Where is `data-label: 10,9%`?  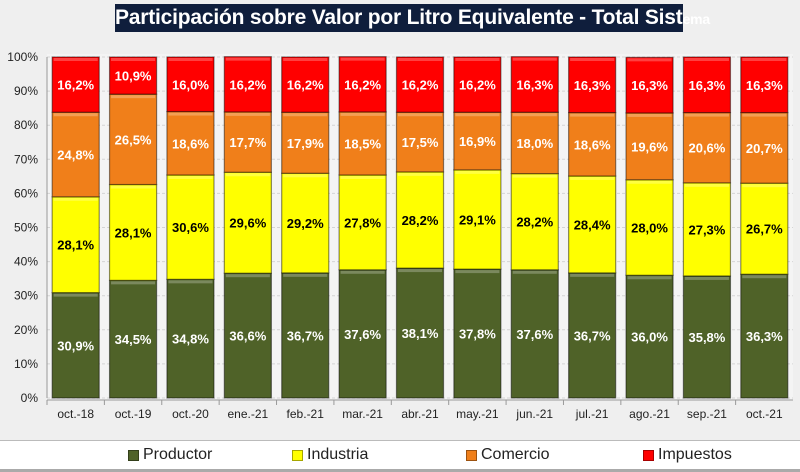 data-label: 10,9% is located at coordinates (133, 76).